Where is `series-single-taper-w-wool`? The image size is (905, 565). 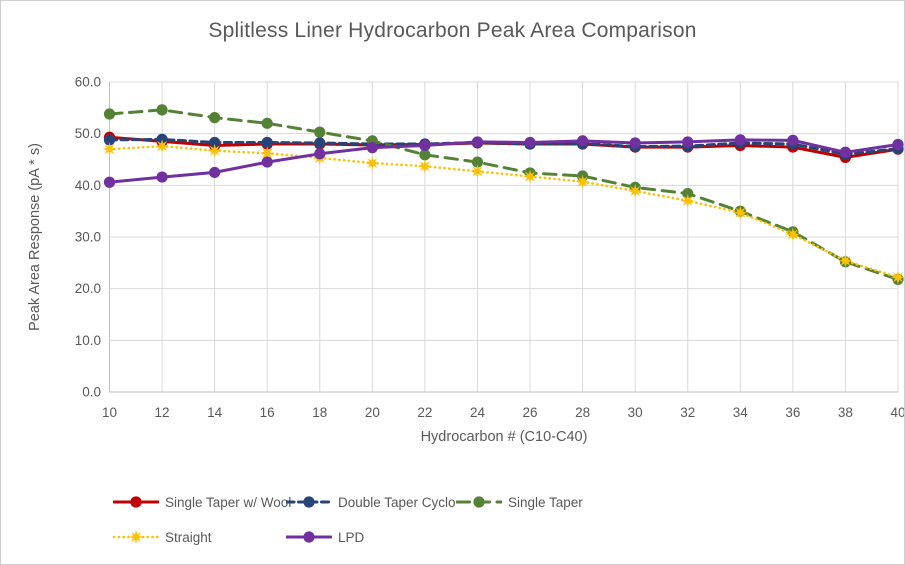 series-single-taper-w-wool is located at coordinates (503, 147).